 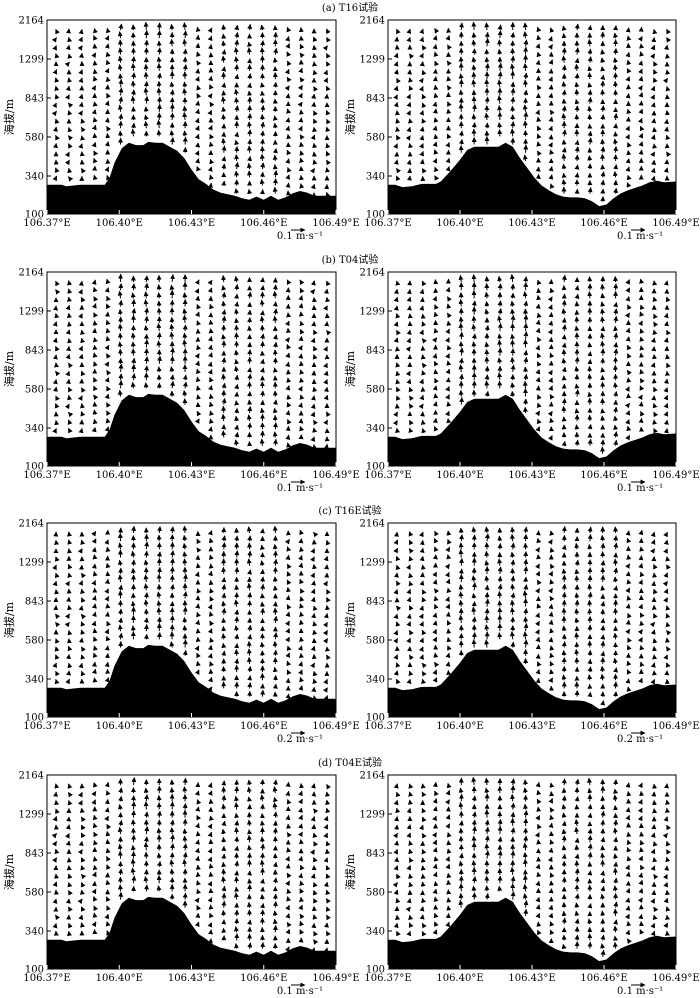 I want to click on x-tick-label: 106.49°E, so click(x=675, y=726).